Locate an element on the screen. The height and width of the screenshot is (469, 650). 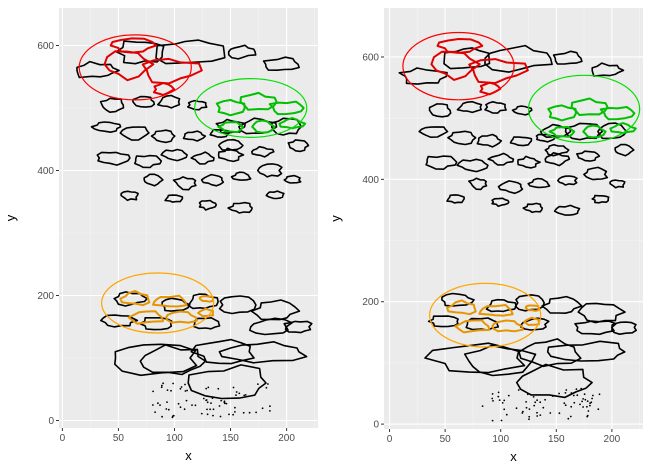
y-tick-label: 200 is located at coordinates (370, 302).